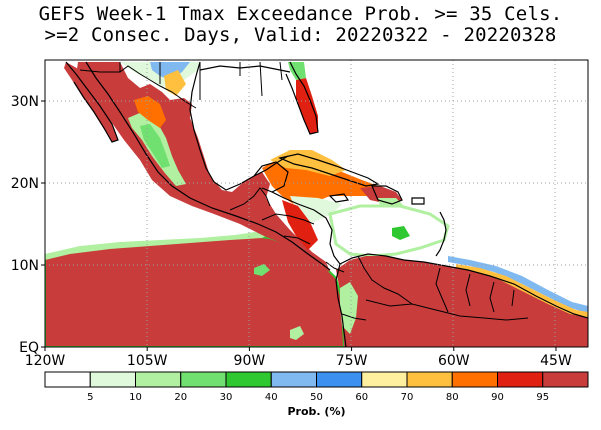 This screenshot has width=601, height=430. Describe the element at coordinates (239, 126) in the screenshot. I see `coastline-gulf` at that location.